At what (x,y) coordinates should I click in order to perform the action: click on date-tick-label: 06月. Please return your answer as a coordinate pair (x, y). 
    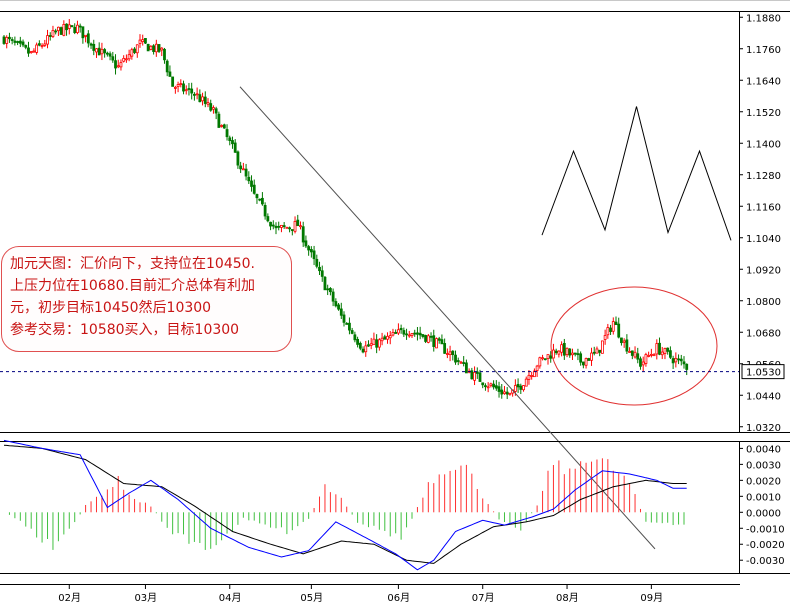
    Looking at the image, I should click on (398, 598).